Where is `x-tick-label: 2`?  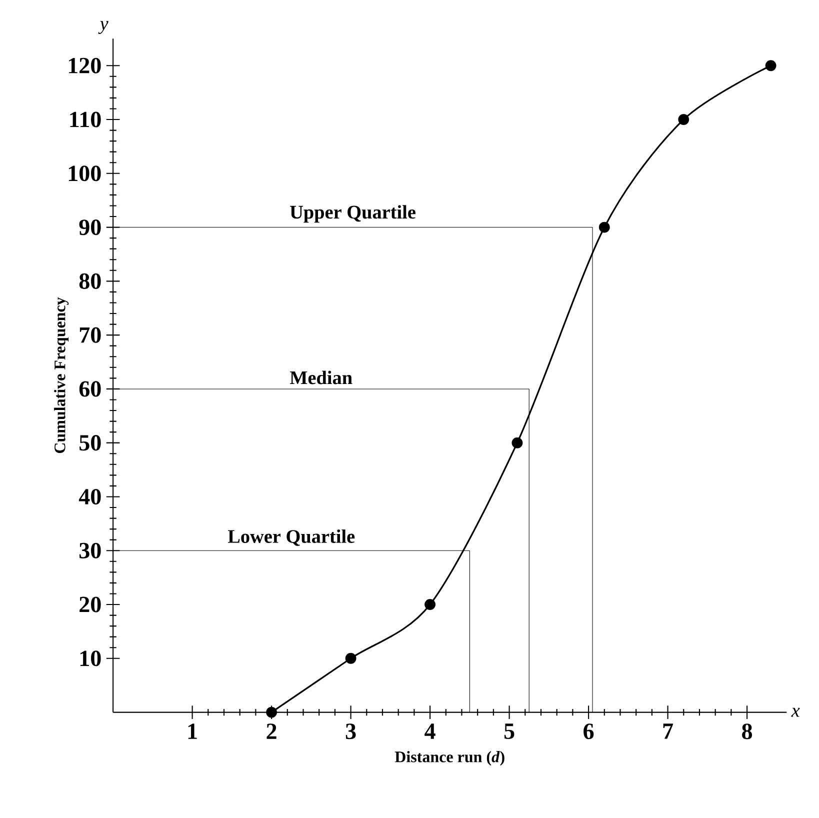
x-tick-label: 2 is located at coordinates (271, 731).